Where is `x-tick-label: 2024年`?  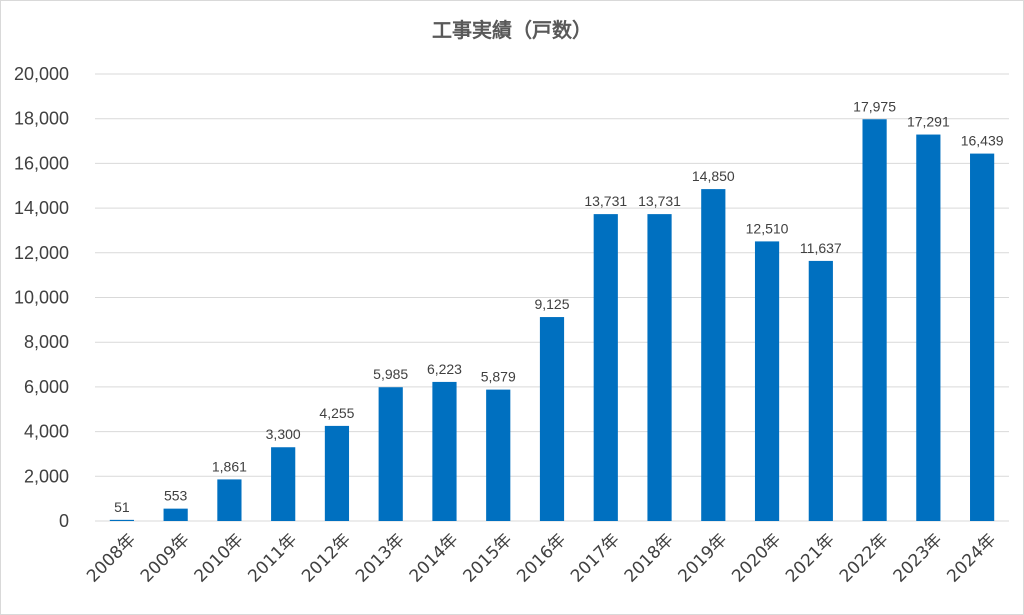
x-tick-label: 2024年 is located at coordinates (971, 558).